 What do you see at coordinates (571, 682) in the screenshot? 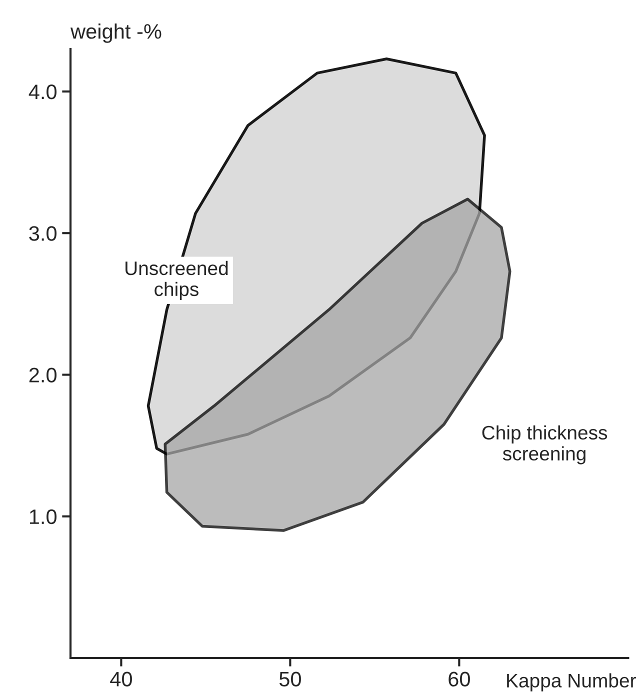
I see `x-axis-title: Kappa Number` at bounding box center [571, 682].